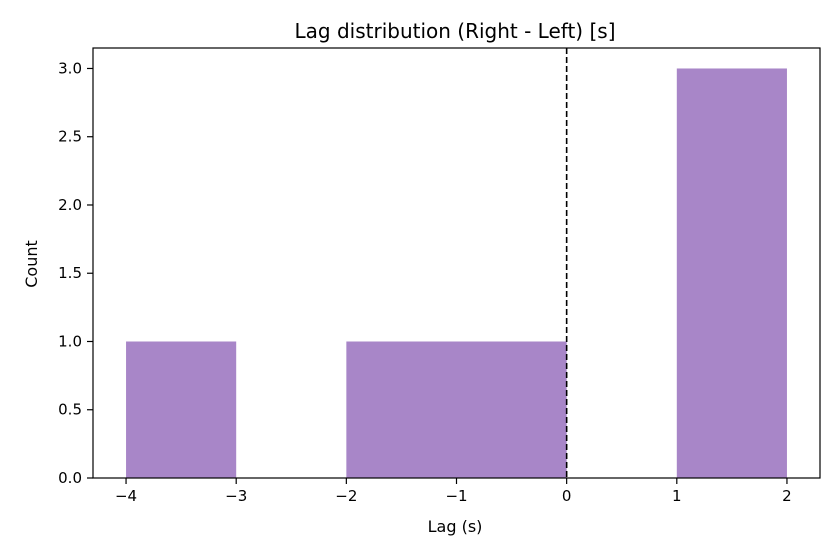 This screenshot has width=840, height=560. What do you see at coordinates (567, 496) in the screenshot?
I see `x-tick-label: 0` at bounding box center [567, 496].